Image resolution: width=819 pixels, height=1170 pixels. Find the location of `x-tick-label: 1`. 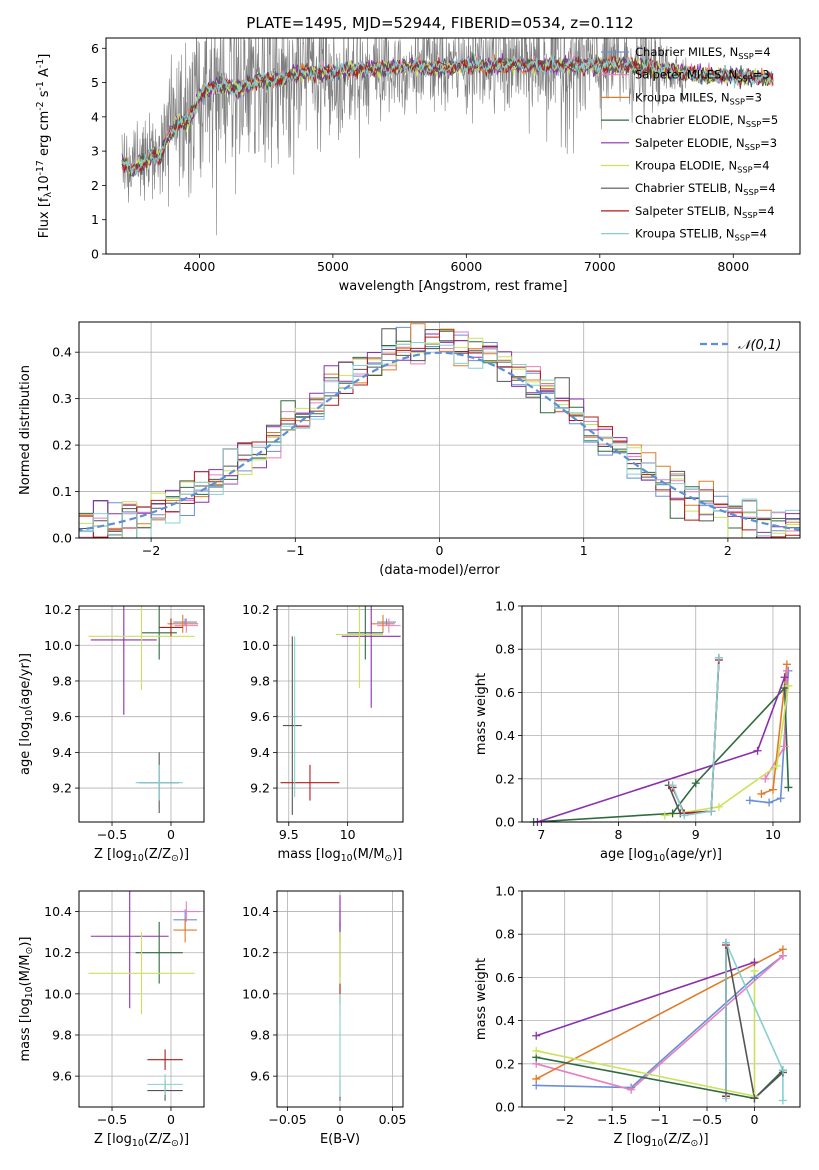

x-tick-label: 1 is located at coordinates (584, 550).